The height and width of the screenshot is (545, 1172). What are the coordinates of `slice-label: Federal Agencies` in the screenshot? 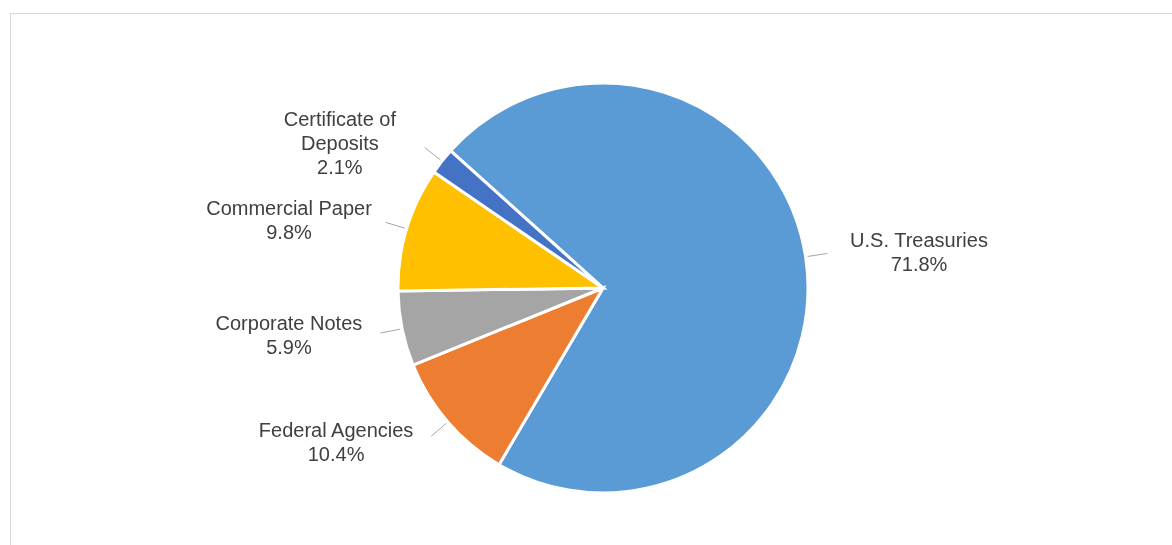 It's located at (336, 429).